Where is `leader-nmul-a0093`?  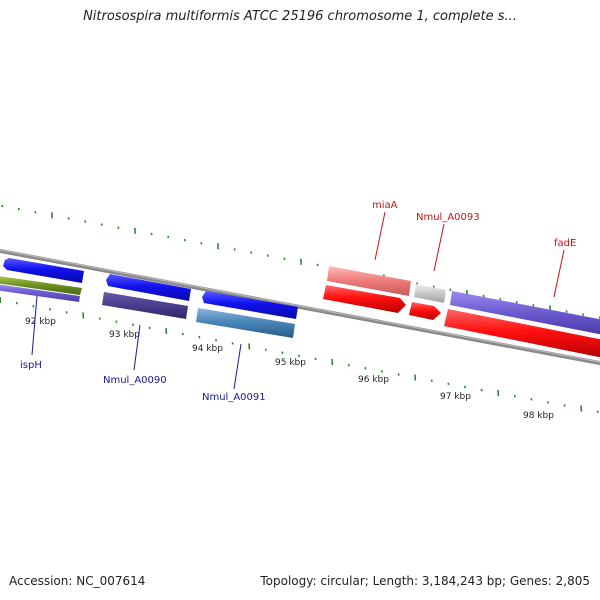 leader-nmul-a0093 is located at coordinates (439, 247).